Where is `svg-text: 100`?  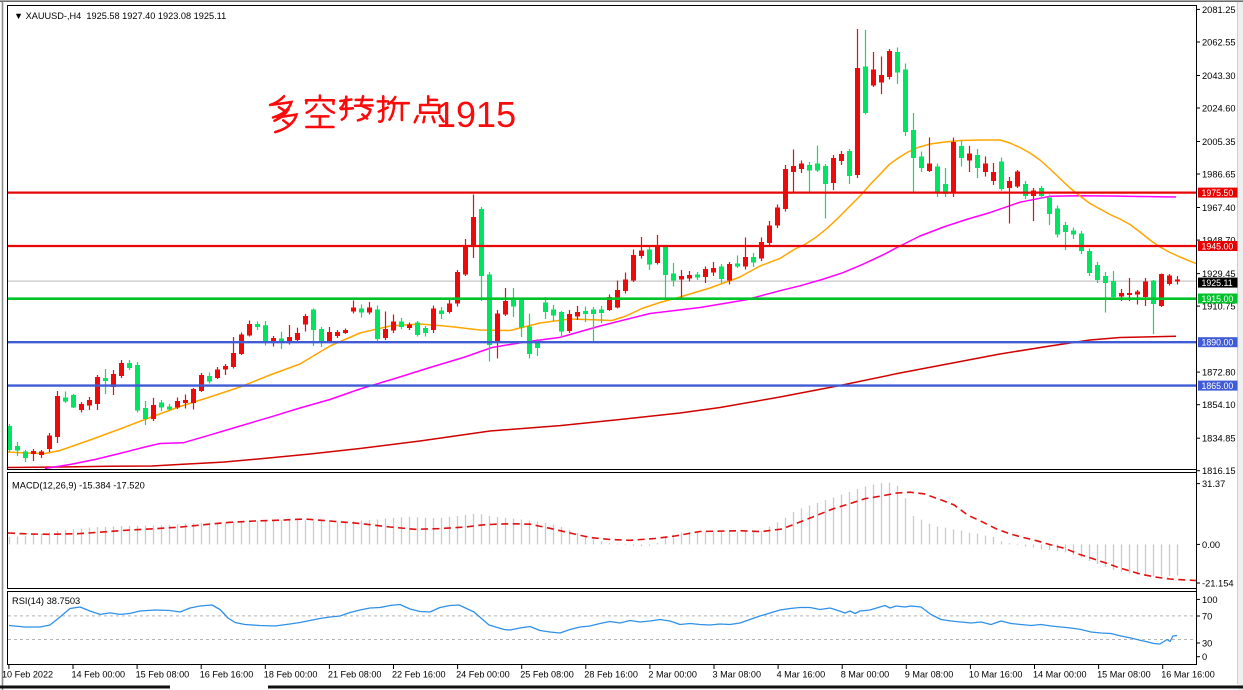
svg-text: 100 is located at coordinates (1210, 600).